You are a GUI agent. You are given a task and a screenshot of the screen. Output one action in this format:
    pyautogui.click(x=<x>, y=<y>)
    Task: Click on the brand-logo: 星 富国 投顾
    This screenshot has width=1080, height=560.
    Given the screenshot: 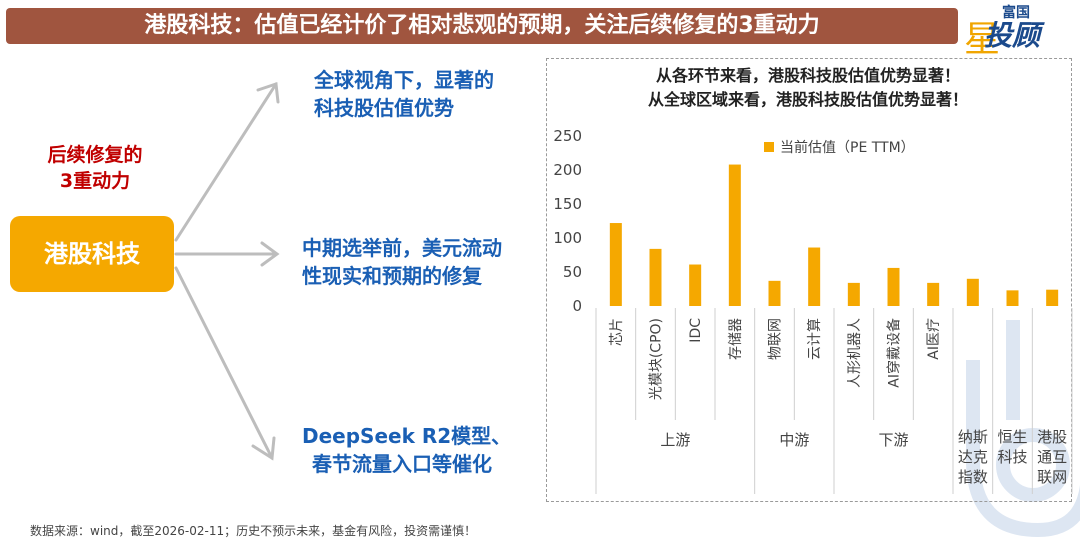 What is the action you would take?
    pyautogui.click(x=1020, y=30)
    